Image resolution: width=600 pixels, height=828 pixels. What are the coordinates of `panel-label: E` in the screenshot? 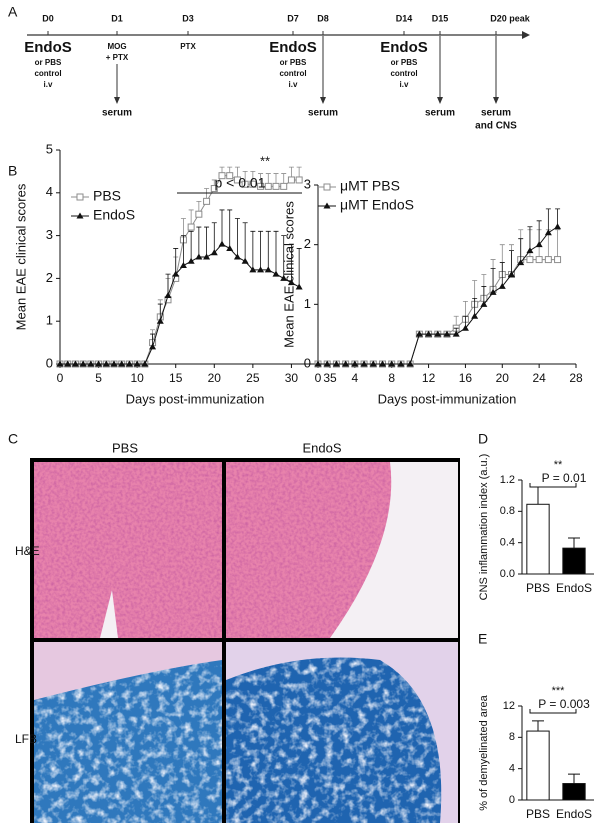 It's located at (482, 639).